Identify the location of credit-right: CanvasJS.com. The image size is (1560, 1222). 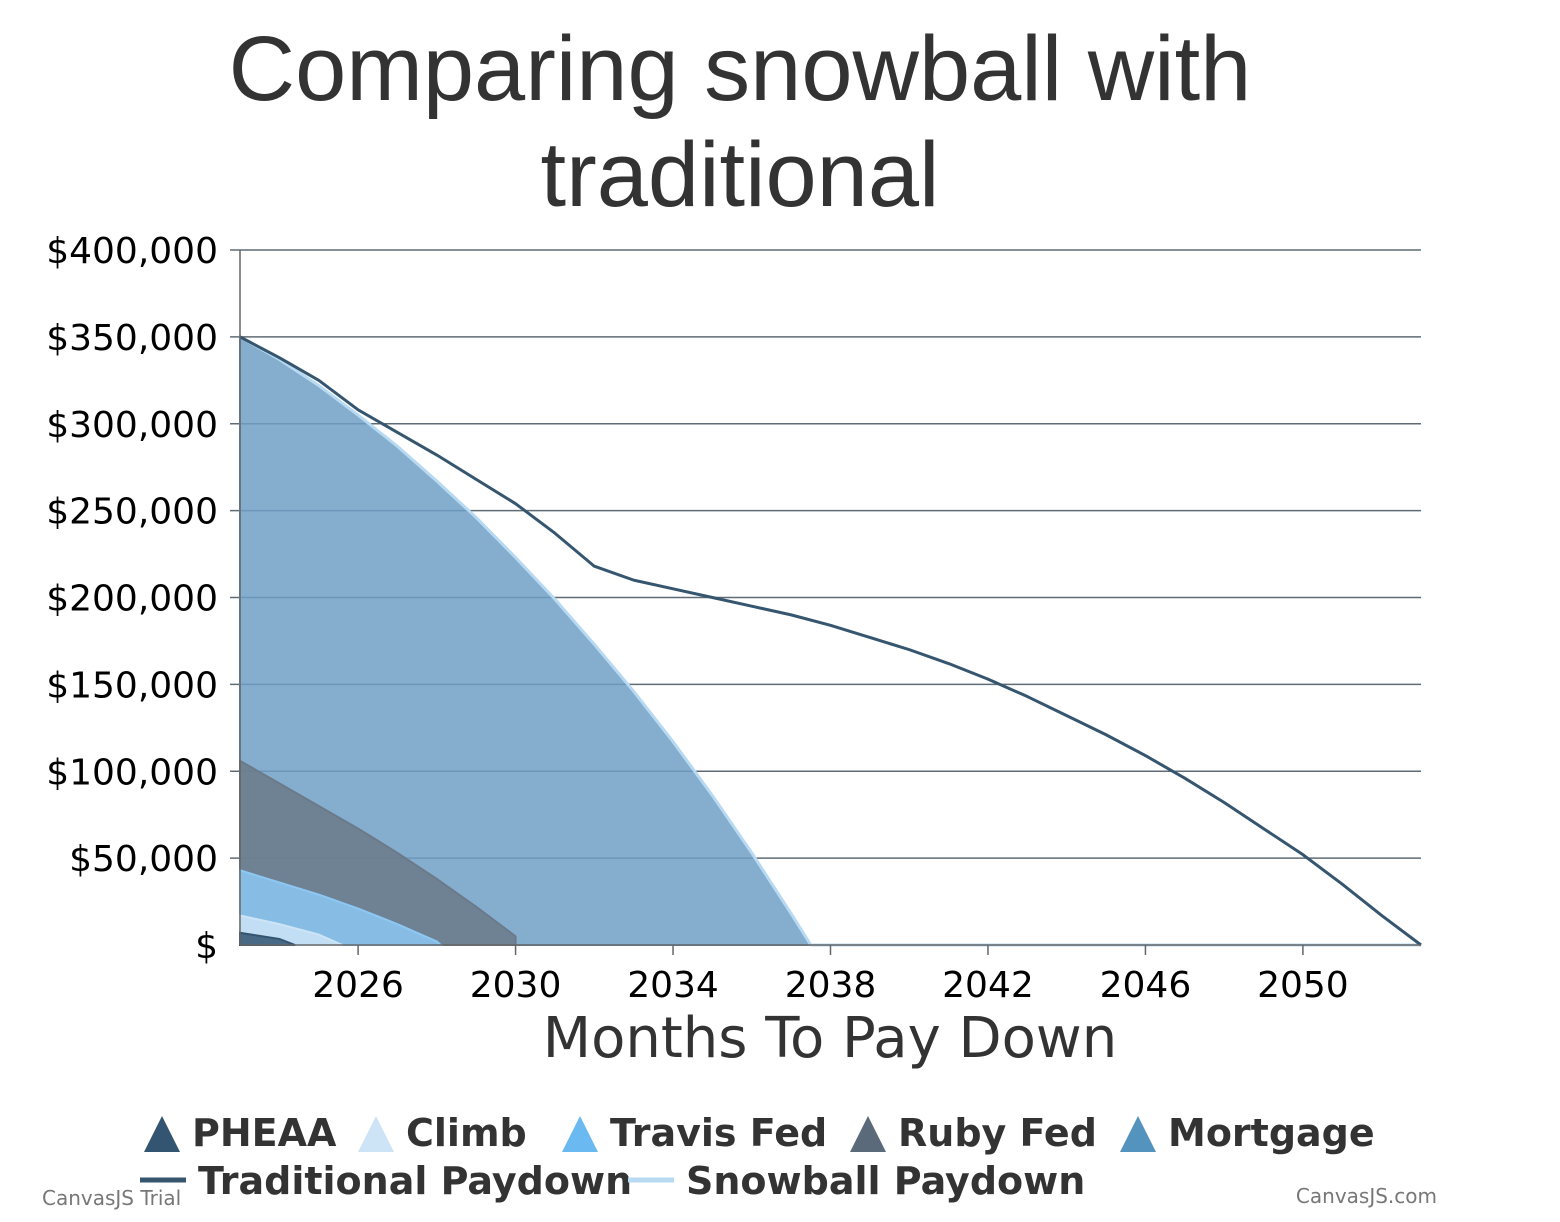
(1366, 1196).